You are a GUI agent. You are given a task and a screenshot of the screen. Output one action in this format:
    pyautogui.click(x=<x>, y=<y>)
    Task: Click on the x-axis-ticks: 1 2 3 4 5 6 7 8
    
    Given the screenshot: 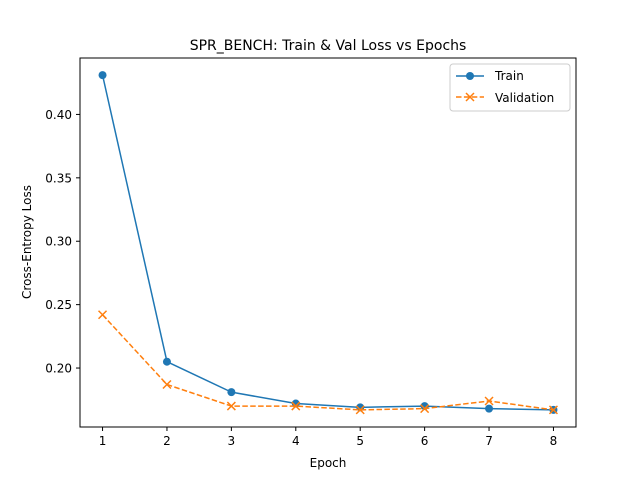 What is the action you would take?
    pyautogui.click(x=328, y=437)
    